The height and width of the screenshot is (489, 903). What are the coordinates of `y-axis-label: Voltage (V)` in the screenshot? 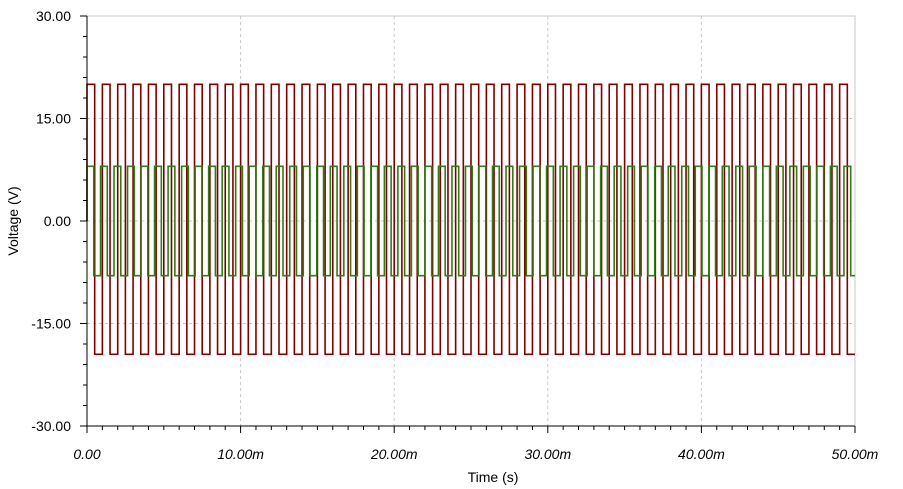 It's located at (13, 220).